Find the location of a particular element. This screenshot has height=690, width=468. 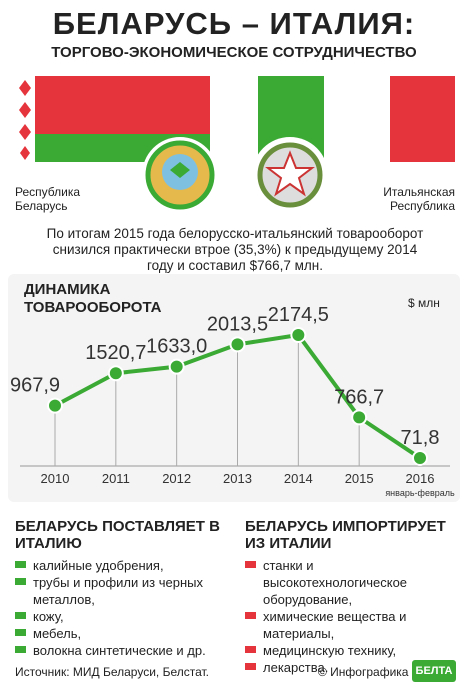

list-item: калийные удобрения, is located at coordinates (120, 565).